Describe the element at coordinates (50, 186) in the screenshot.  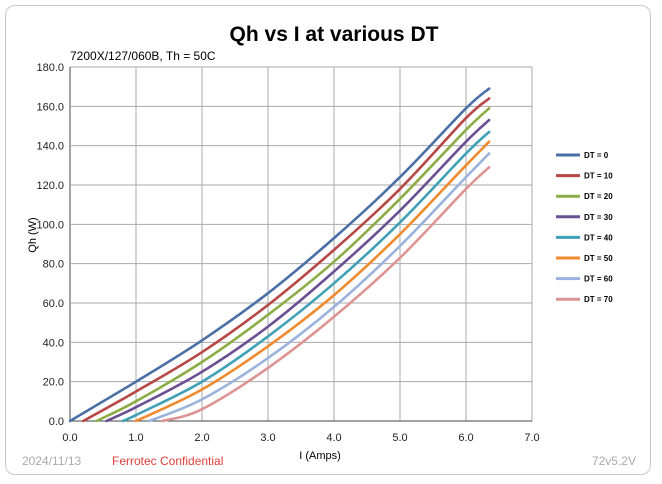
I see `y-tick-label: 120.0` at that location.